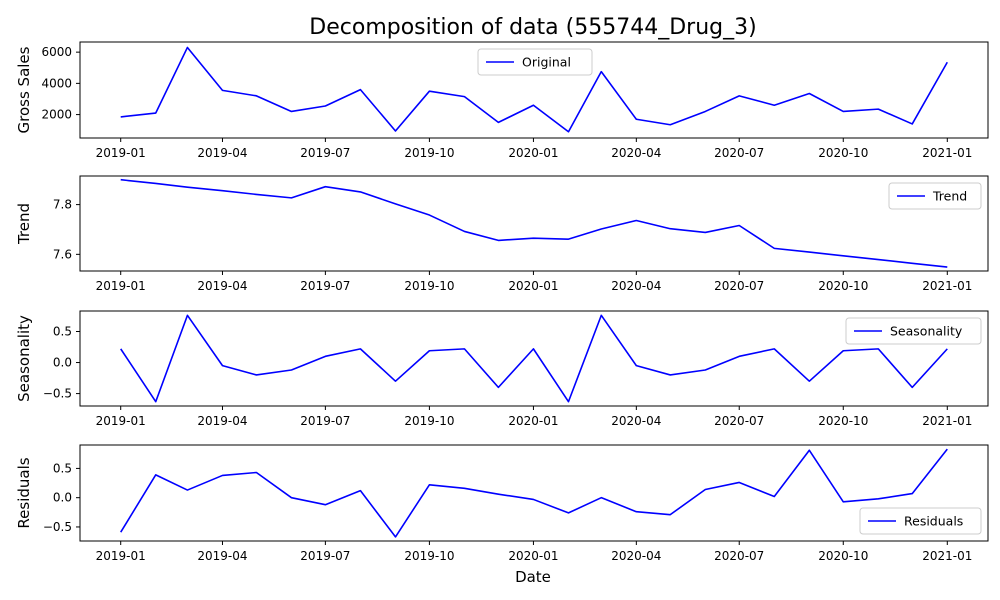 The height and width of the screenshot is (600, 1000). Describe the element at coordinates (926, 331) in the screenshot. I see `legend-label: Seasonality` at that location.